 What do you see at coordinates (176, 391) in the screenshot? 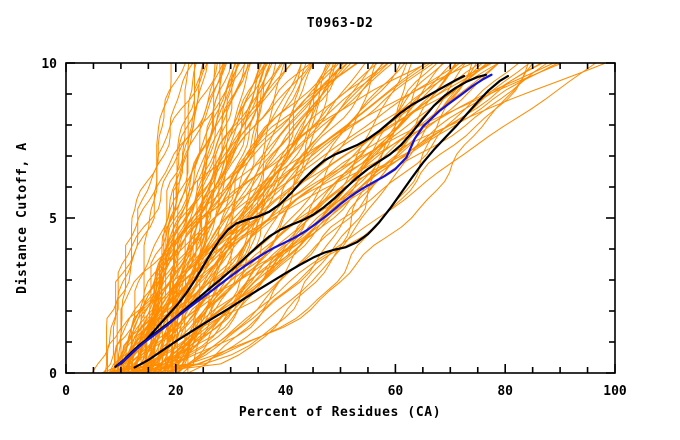
I see `x-tick-label: 20` at bounding box center [176, 391].